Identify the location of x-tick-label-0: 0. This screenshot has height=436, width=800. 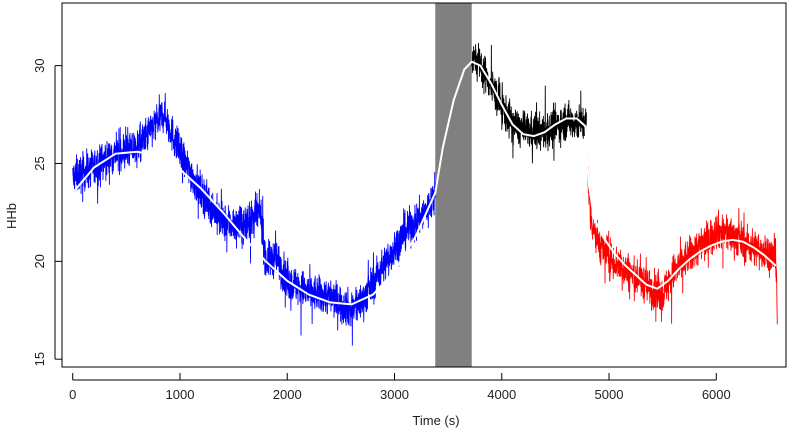
(72, 394).